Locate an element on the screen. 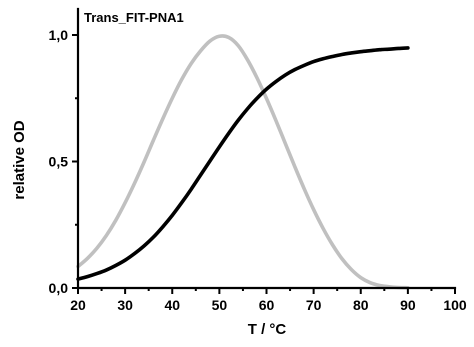 This screenshot has width=474, height=347. x-tick-label: 100 is located at coordinates (455, 305).